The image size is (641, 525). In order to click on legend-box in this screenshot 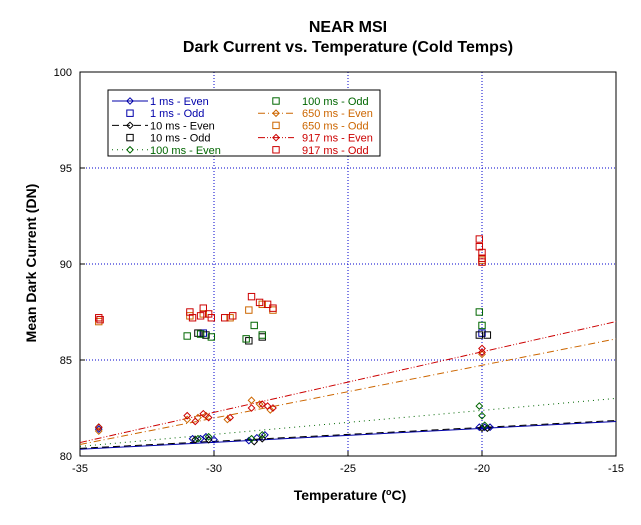, I will do `click(244, 123)`.